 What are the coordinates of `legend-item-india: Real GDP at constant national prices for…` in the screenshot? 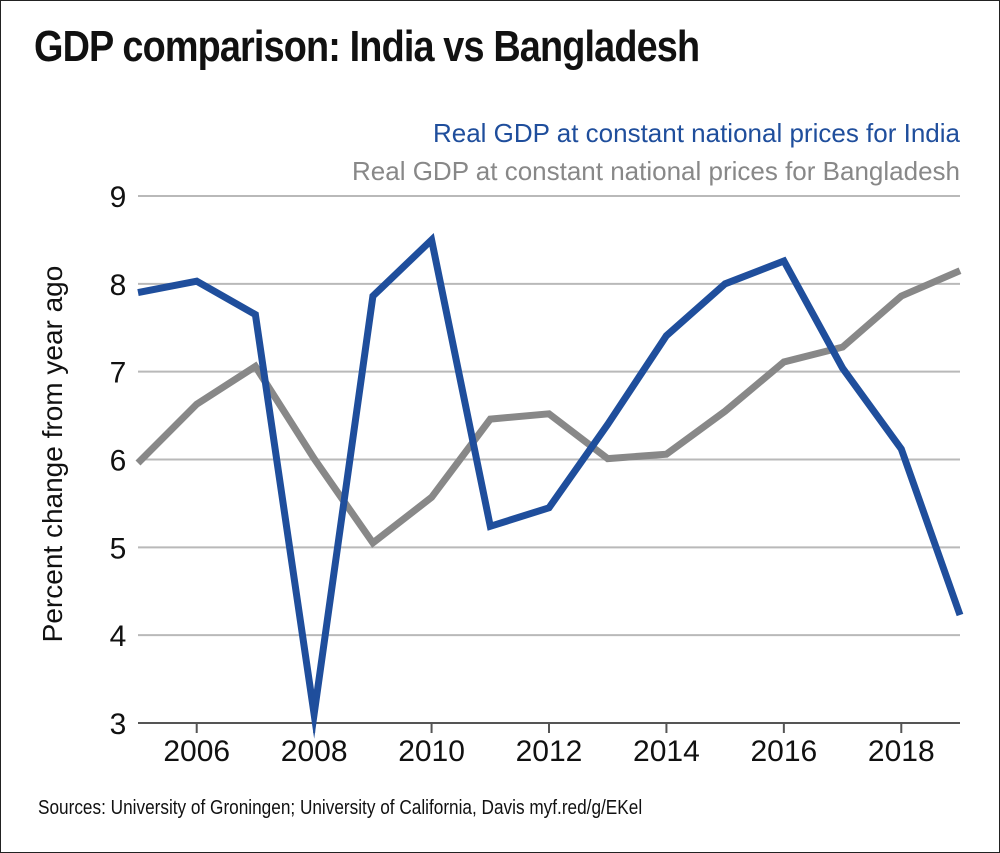 It's located at (697, 133).